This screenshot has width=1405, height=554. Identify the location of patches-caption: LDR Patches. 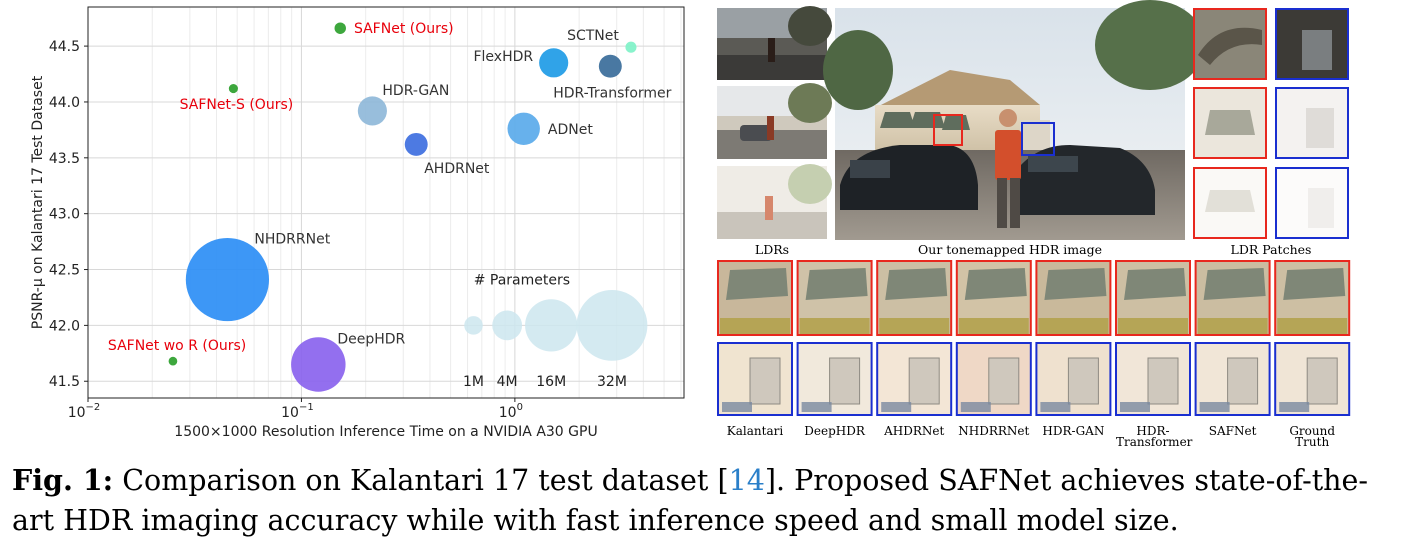
(1271, 249).